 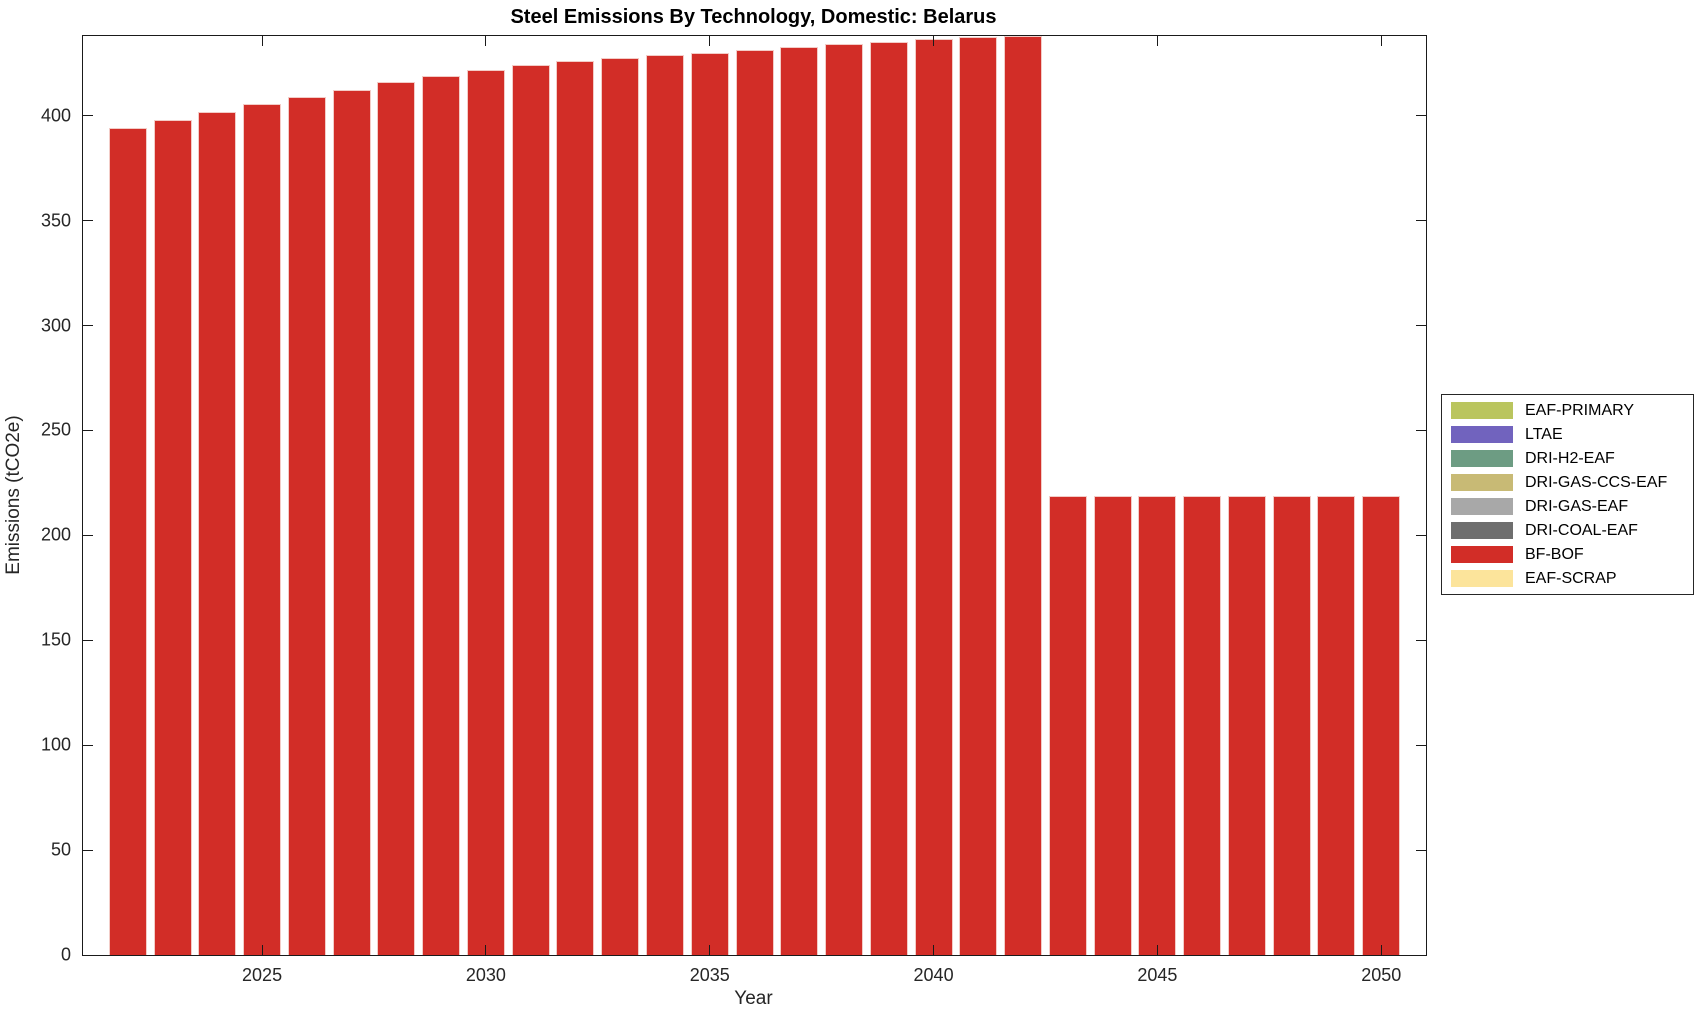 What do you see at coordinates (1544, 434) in the screenshot?
I see `legend-label: LTAE` at bounding box center [1544, 434].